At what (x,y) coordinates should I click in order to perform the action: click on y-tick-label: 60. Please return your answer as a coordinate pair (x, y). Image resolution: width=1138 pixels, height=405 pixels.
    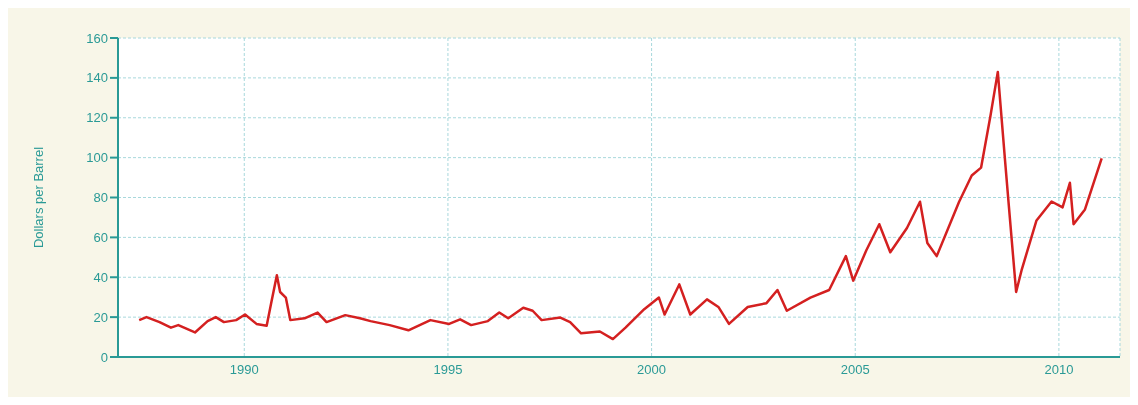
    Looking at the image, I should click on (100, 237).